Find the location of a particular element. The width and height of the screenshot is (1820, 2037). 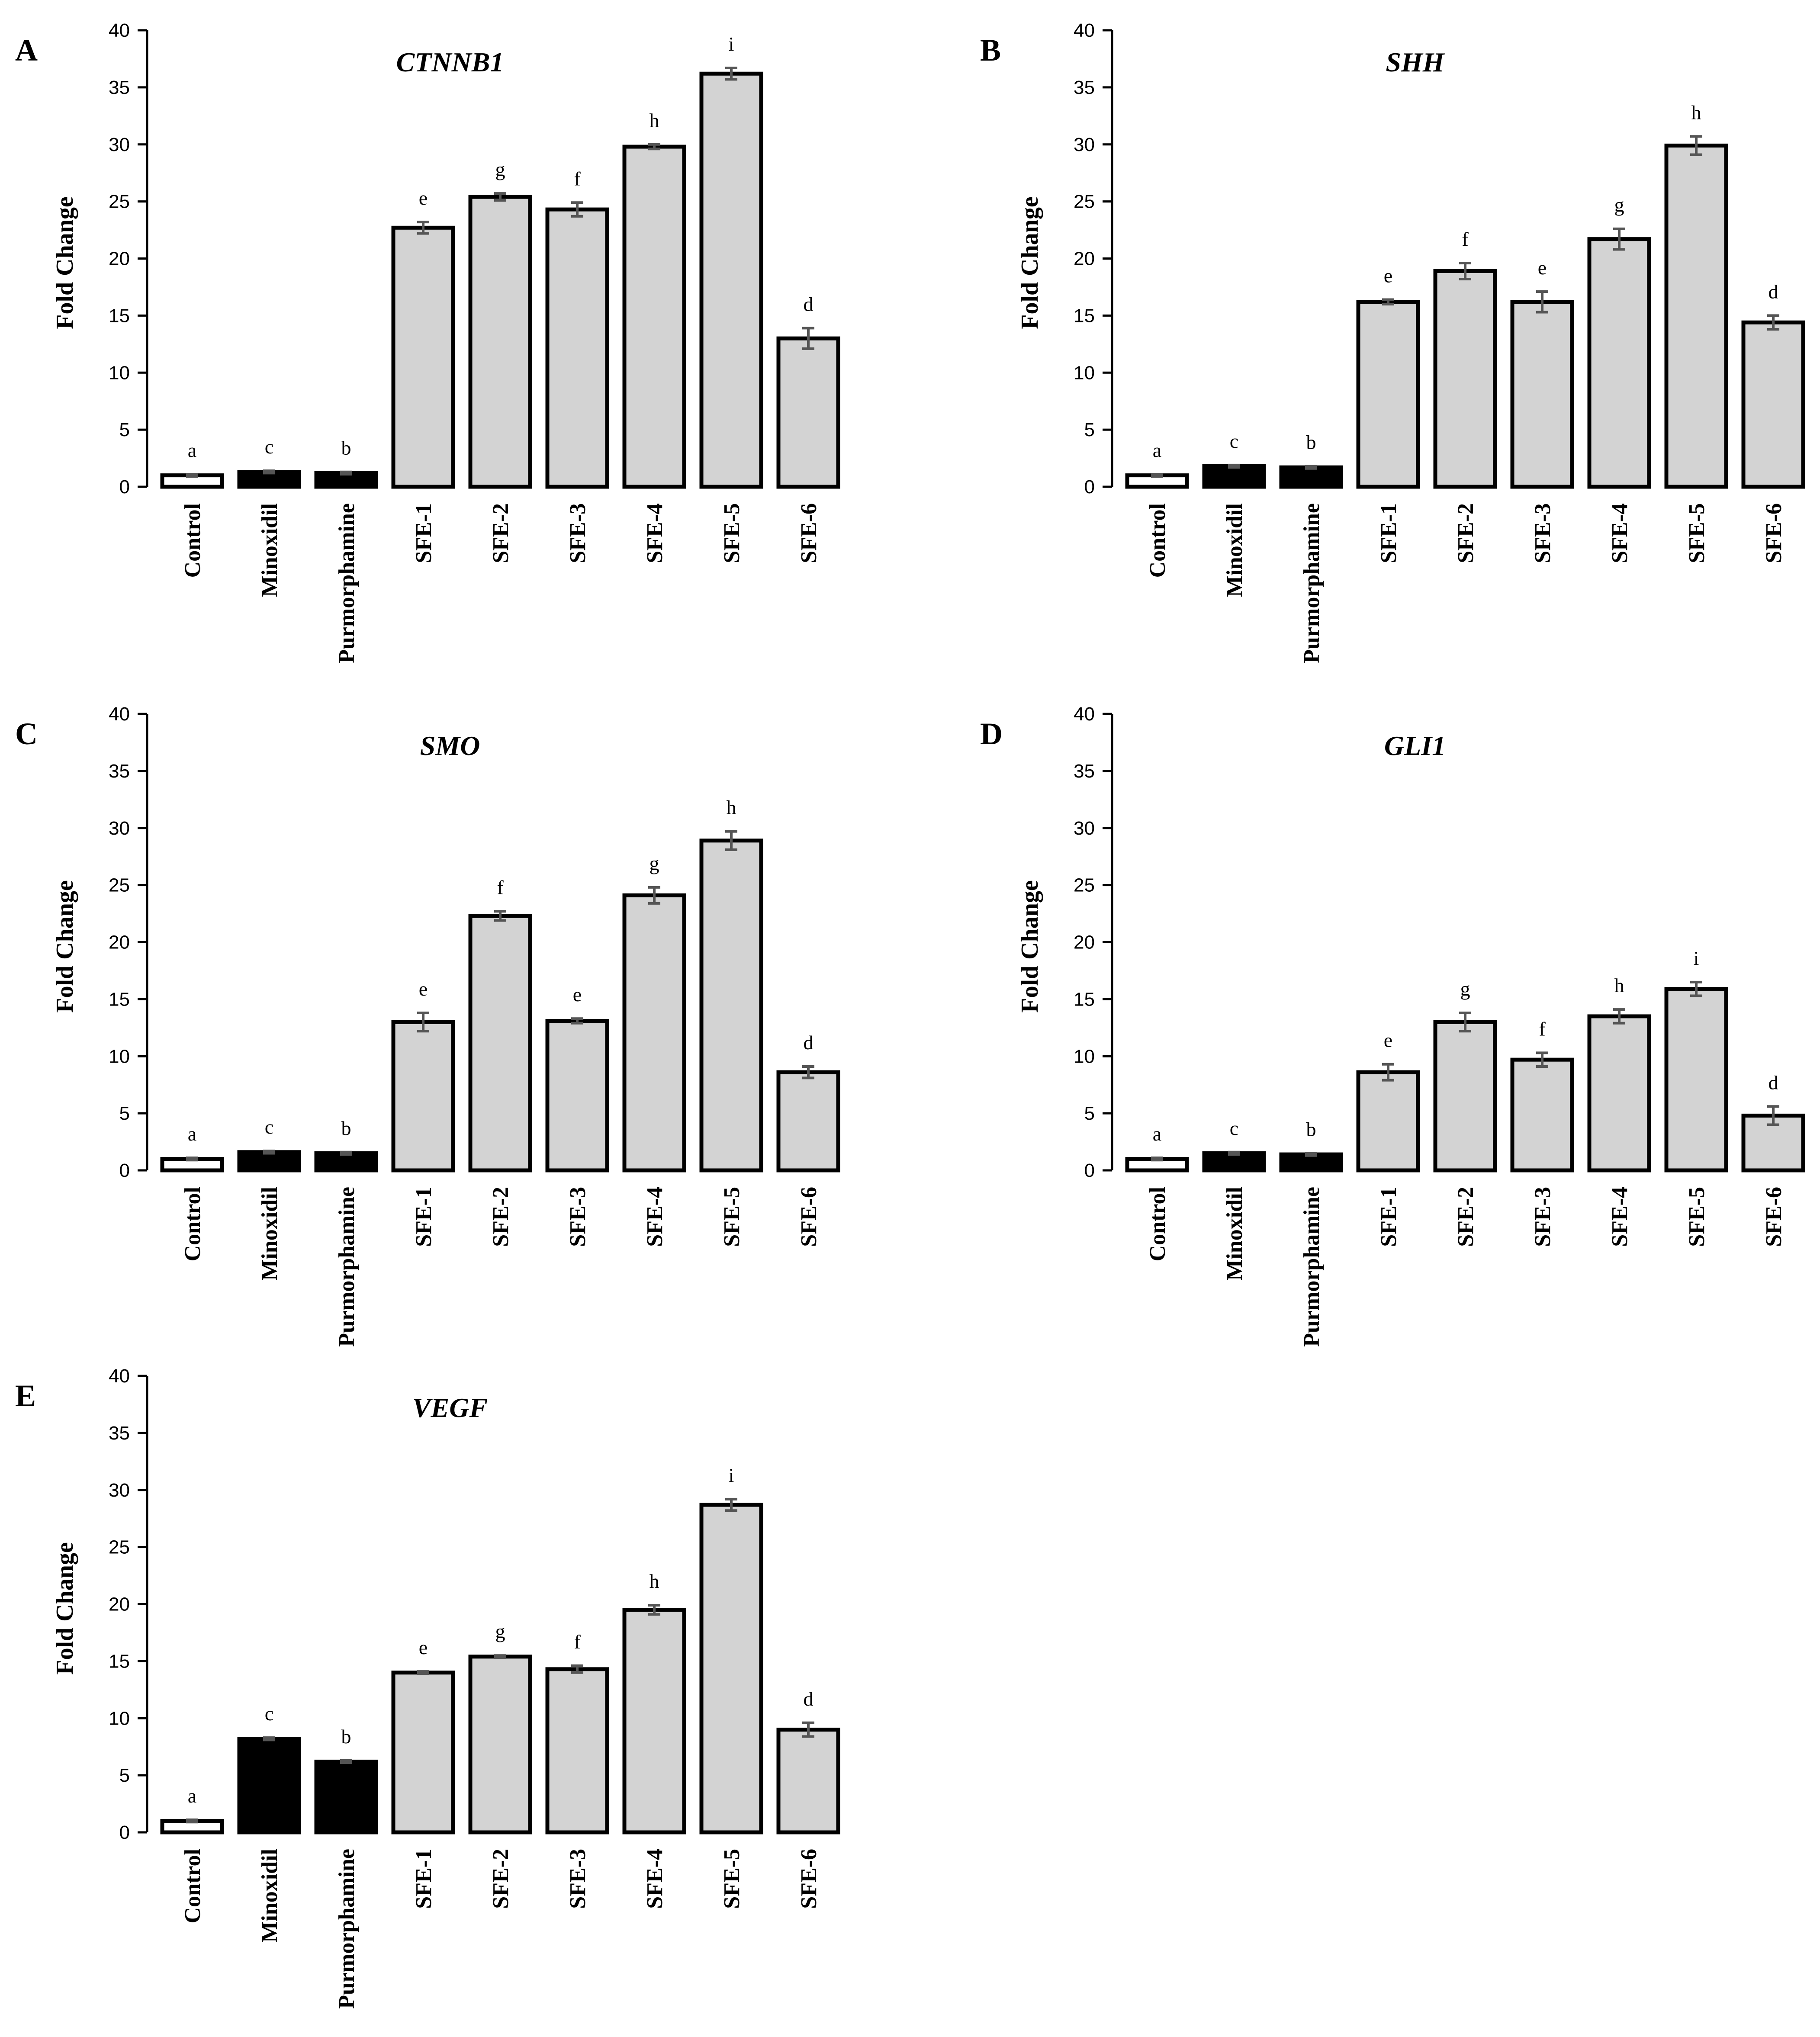

significance-label: h is located at coordinates (1696, 112).